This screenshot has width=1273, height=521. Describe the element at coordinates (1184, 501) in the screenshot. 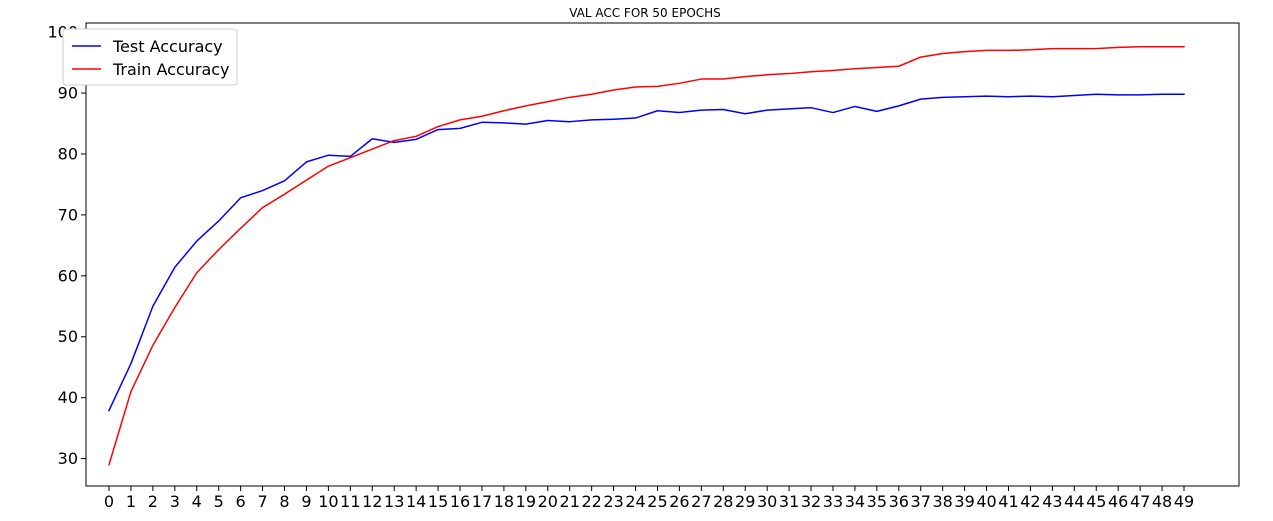

I see `x-tick-label: 49` at that location.